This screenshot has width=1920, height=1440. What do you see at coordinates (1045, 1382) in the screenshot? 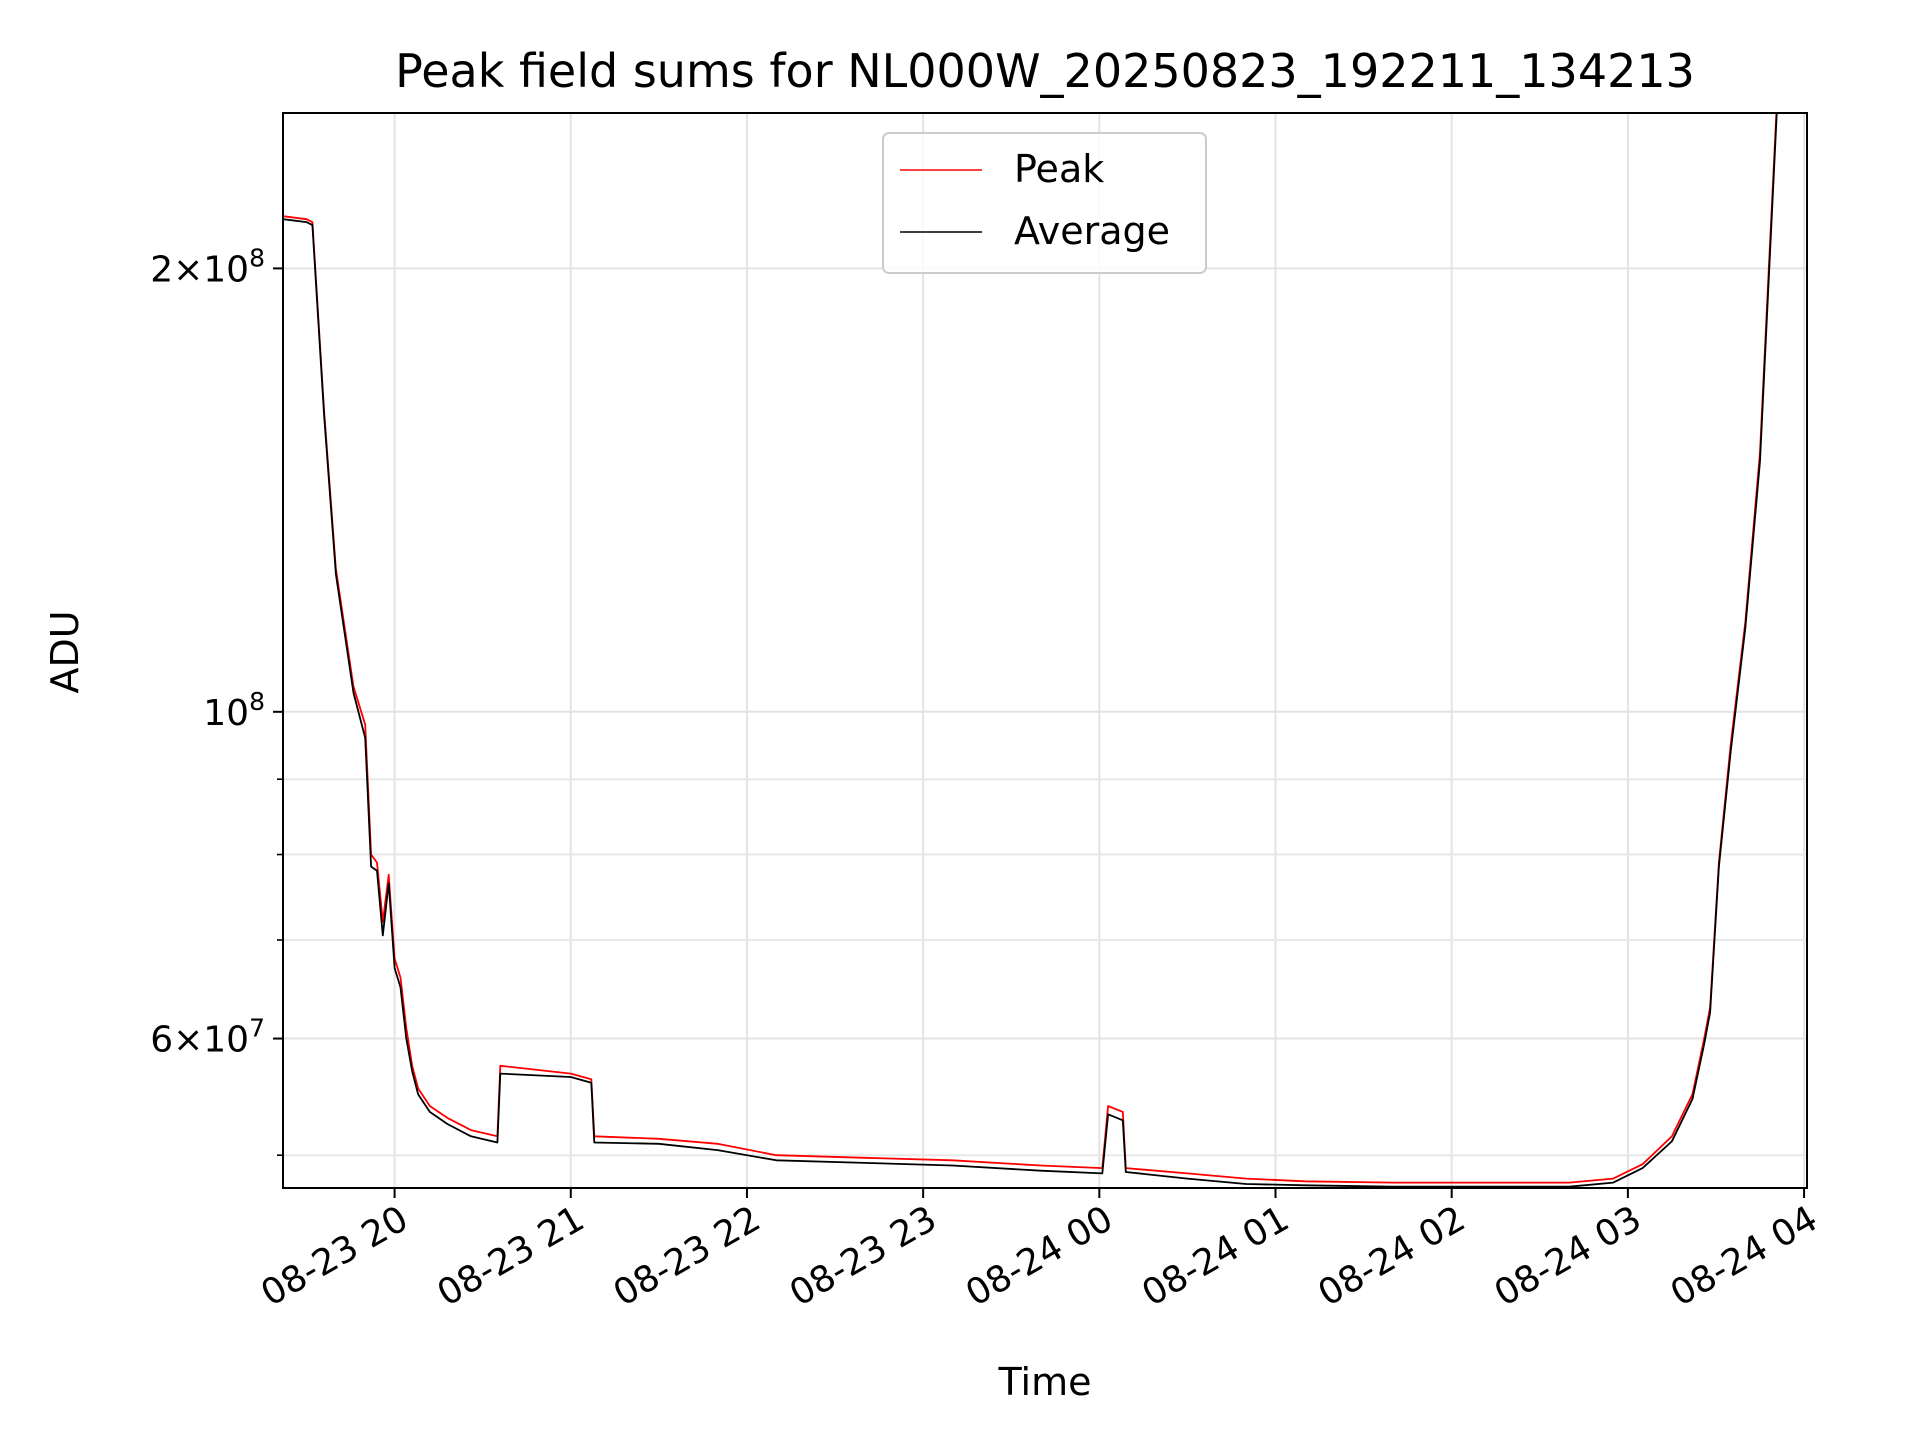
I see `x-axis-title: Time` at bounding box center [1045, 1382].